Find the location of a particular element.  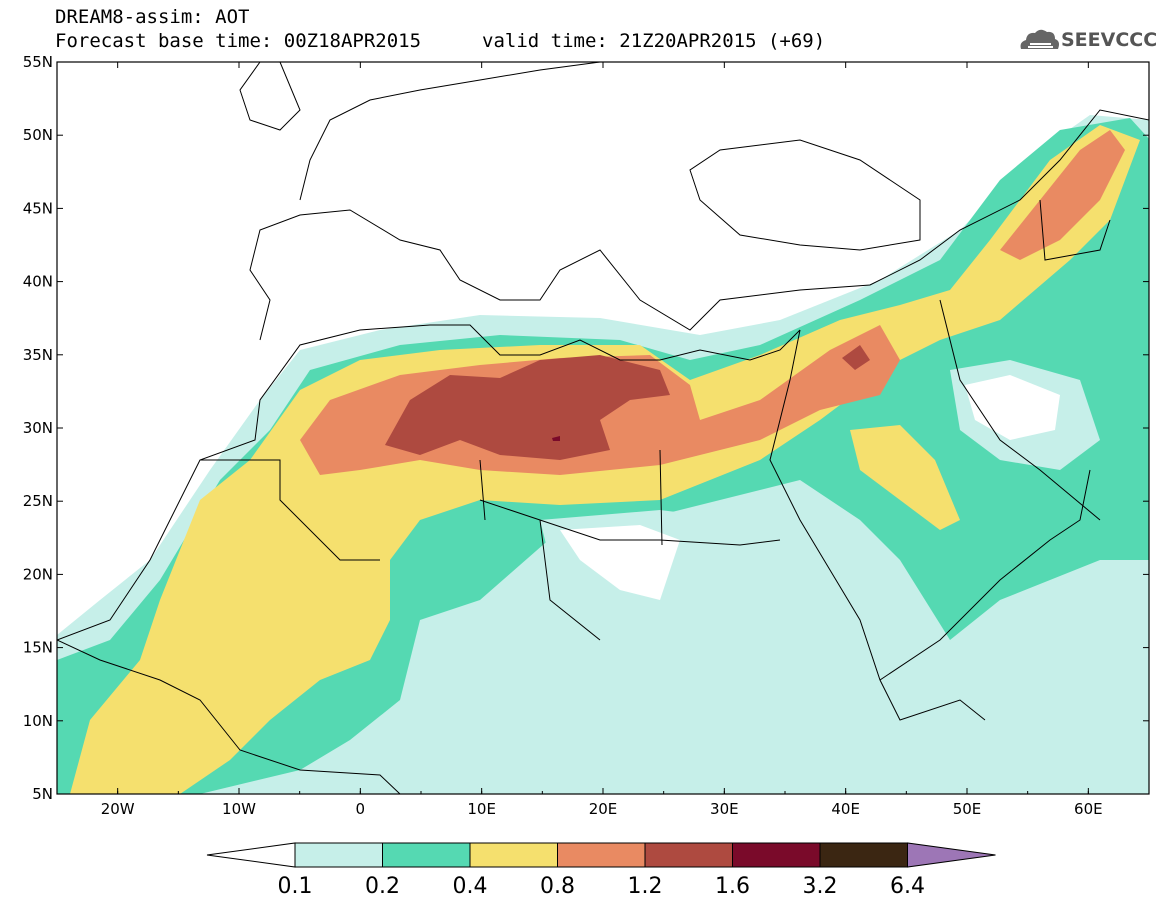

y-tick-label: 5N is located at coordinates (42, 794).